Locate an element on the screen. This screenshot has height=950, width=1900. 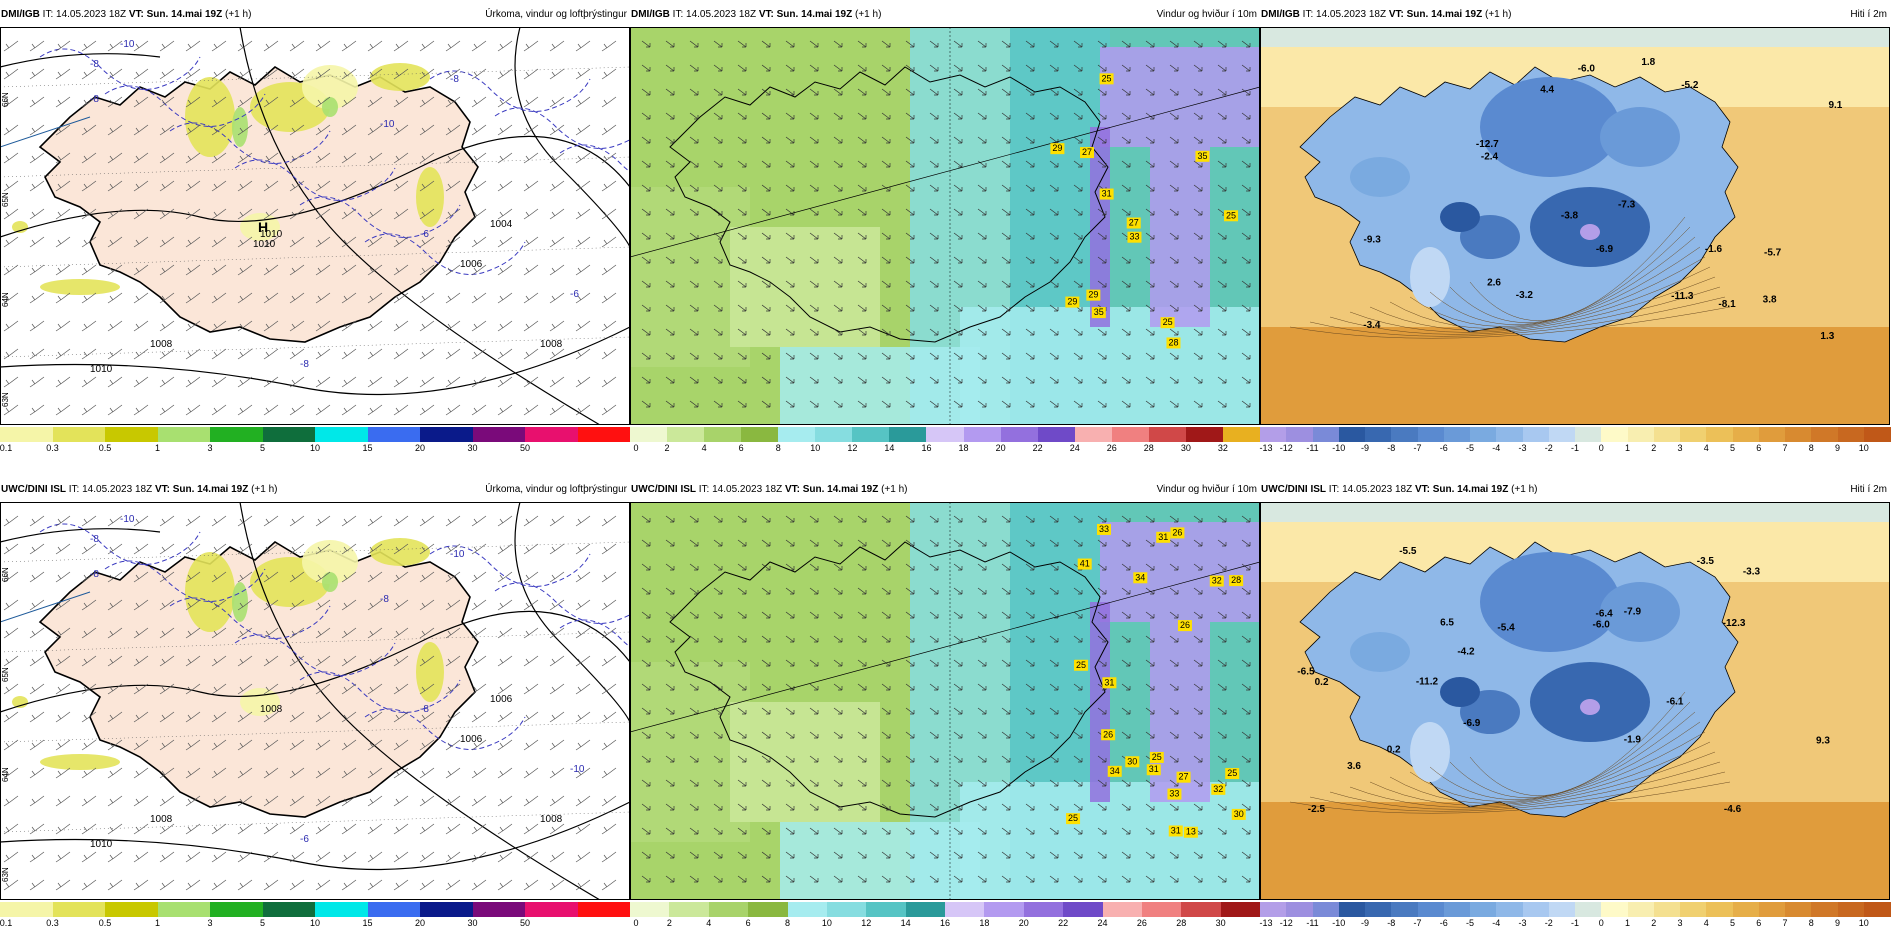
panel-title: Vindur og hviður í 10m is located at coordinates (1206, 14).